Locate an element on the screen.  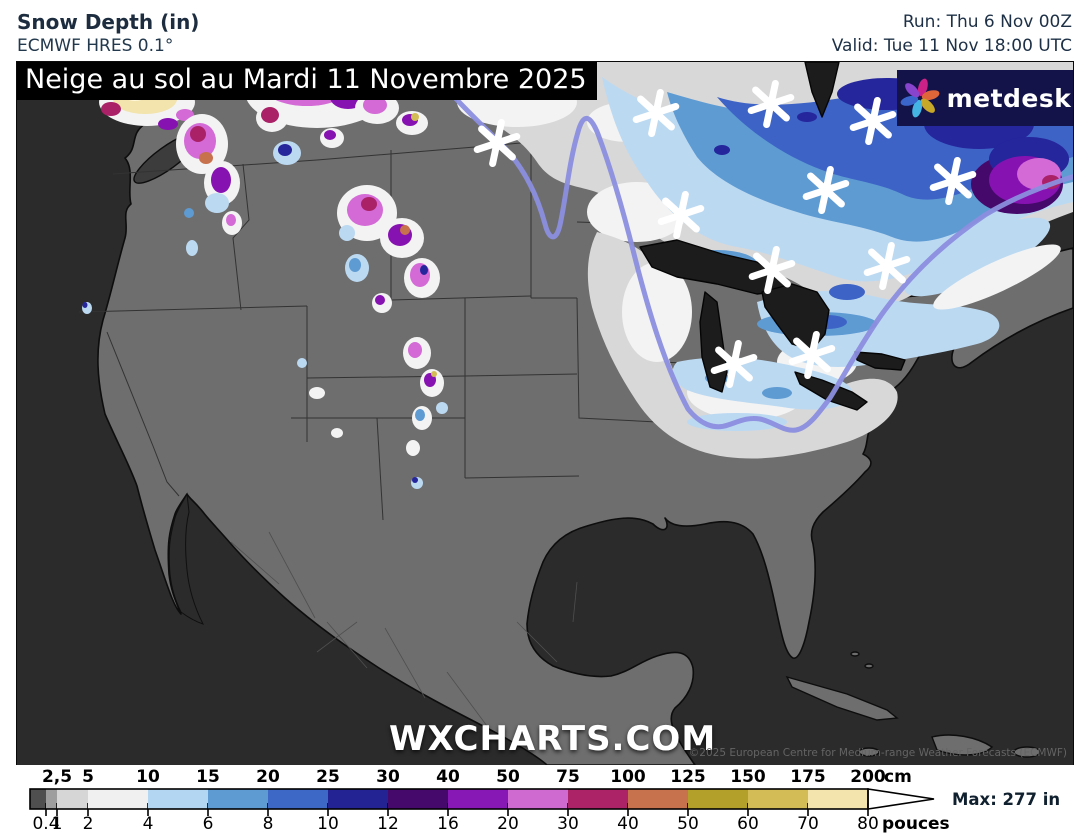
gulf-of-california is located at coordinates (186, 558).